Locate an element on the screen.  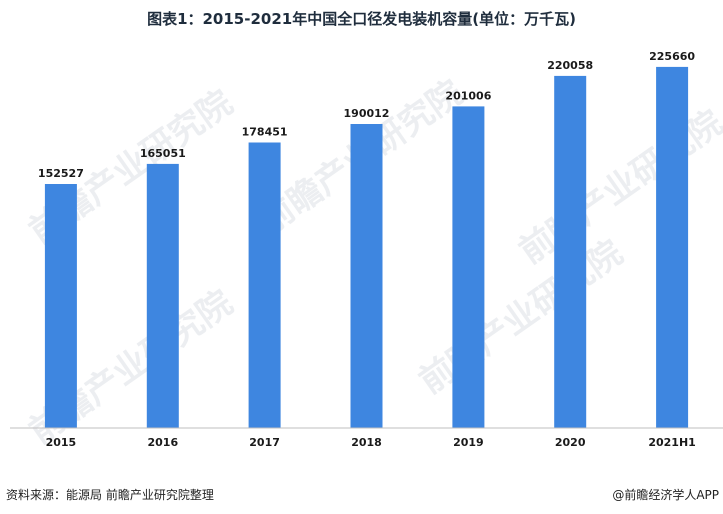
x-tick-label: 2018 is located at coordinates (366, 442).